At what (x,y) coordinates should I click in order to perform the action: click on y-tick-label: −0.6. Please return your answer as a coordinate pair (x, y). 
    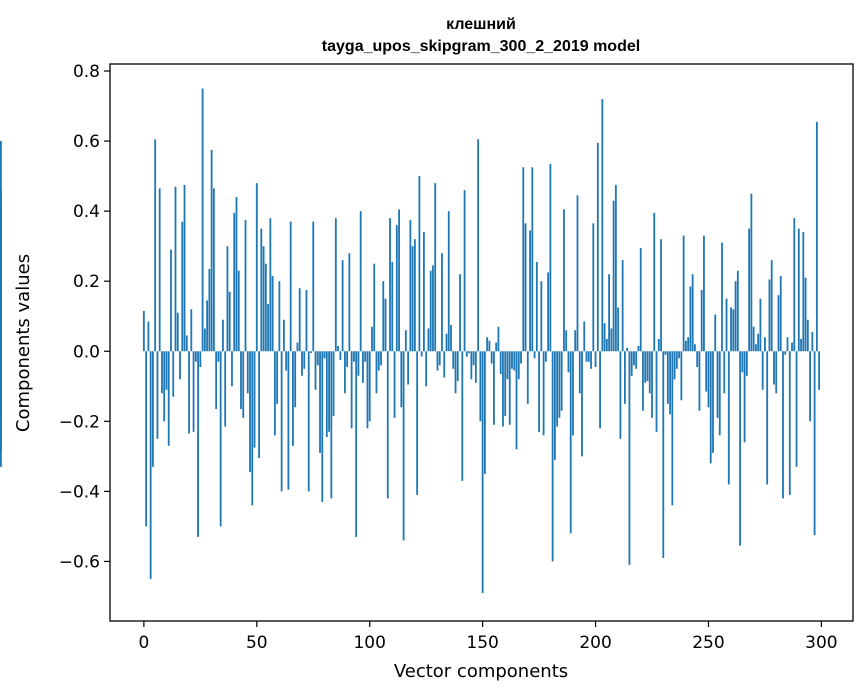
    Looking at the image, I should click on (79, 562).